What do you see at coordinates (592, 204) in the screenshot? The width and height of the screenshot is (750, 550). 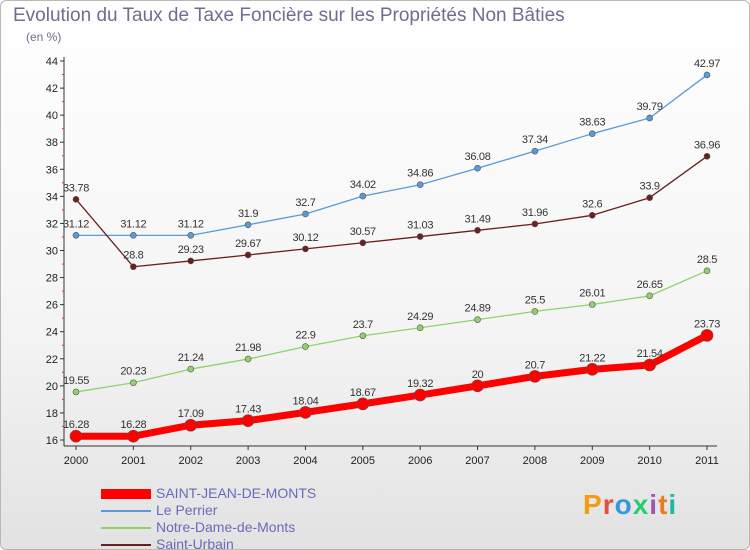 I see `data-label-saint-urbain: 32.6` at bounding box center [592, 204].